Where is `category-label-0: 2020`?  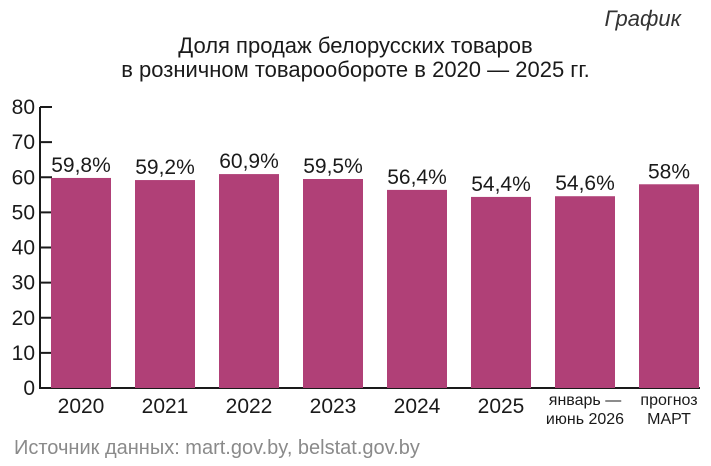 category-label-0: 2020 is located at coordinates (81, 406).